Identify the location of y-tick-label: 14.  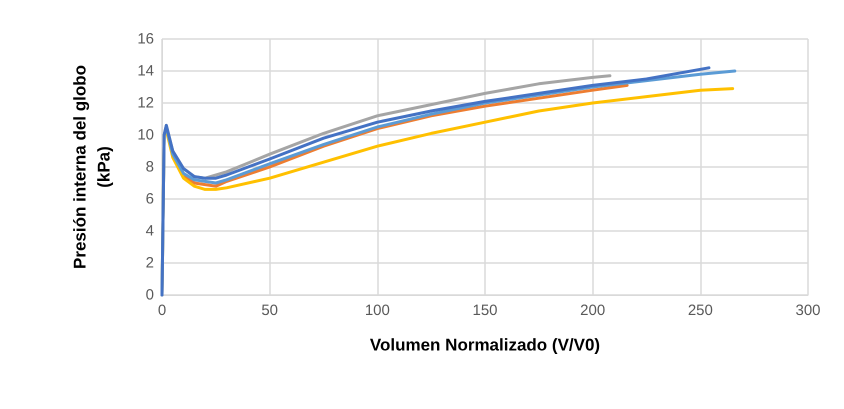
(145, 71).